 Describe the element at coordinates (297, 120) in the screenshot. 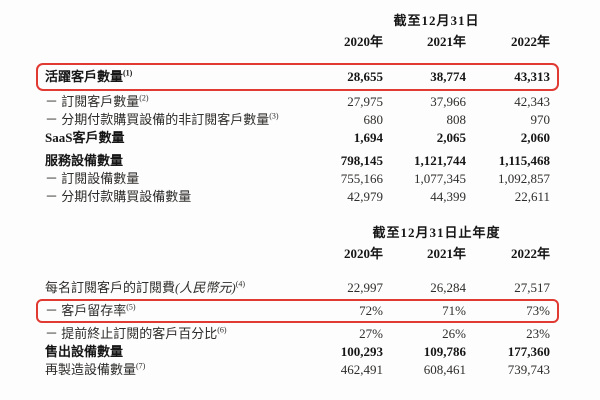

I see `table-row: － 分期付款購買設備的非訂閱客戶數量(3) 680 808 970` at that location.